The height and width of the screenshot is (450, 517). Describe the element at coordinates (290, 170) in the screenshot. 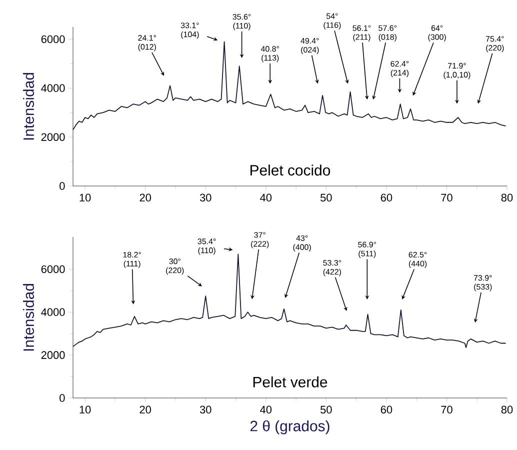

I see `text: Pelet cocido` at that location.